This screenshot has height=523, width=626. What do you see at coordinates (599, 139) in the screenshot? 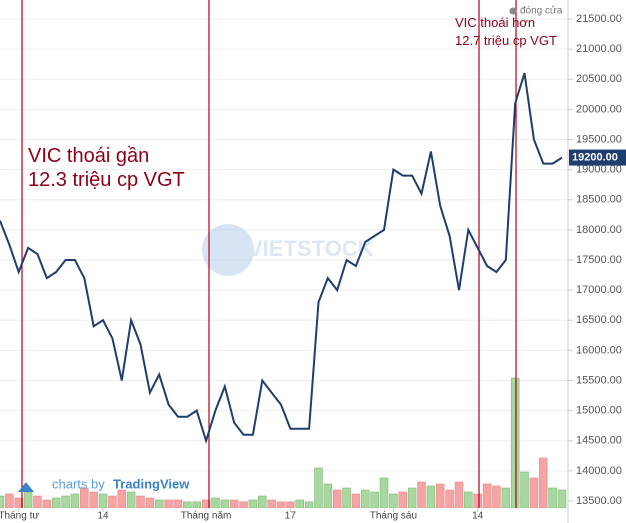
I see `y-tick-label: 19500.00` at bounding box center [599, 139].